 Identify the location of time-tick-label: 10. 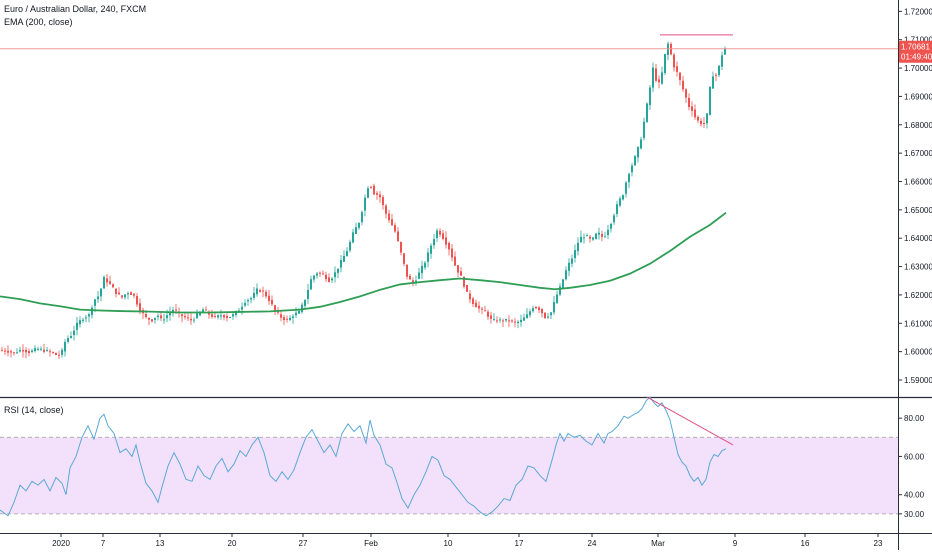
(448, 543).